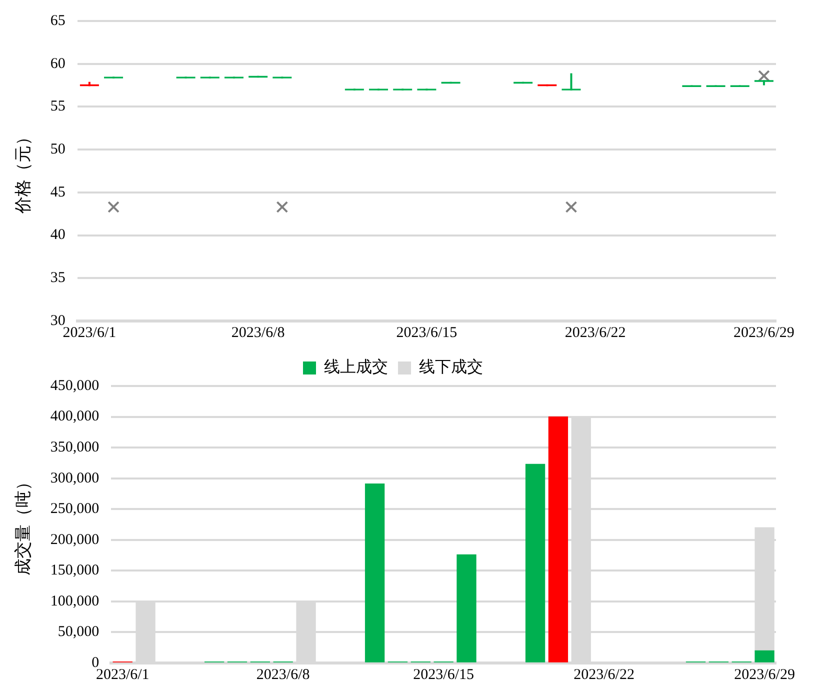 The width and height of the screenshot is (821, 692). Describe the element at coordinates (58, 106) in the screenshot. I see `y-tick-label: 55` at that location.